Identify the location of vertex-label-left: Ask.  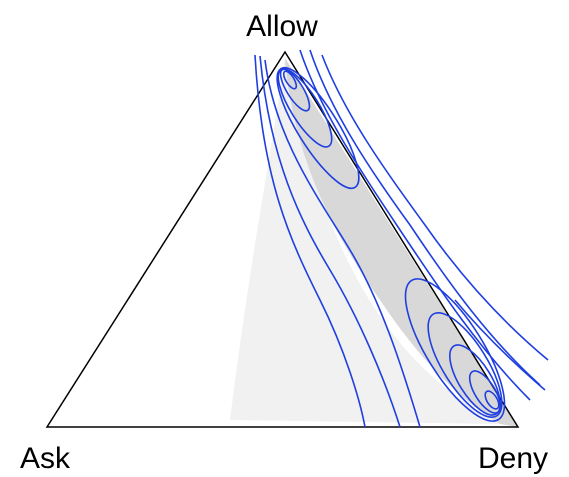
(45, 458).